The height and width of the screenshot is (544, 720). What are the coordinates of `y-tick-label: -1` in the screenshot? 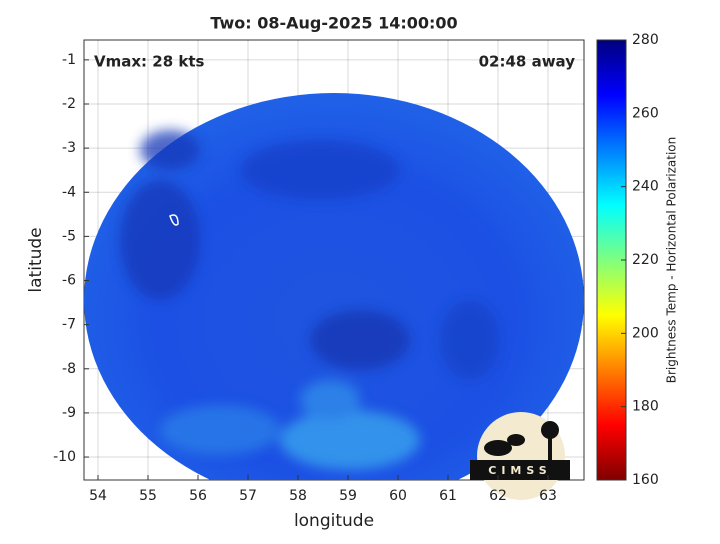 It's located at (69, 60).